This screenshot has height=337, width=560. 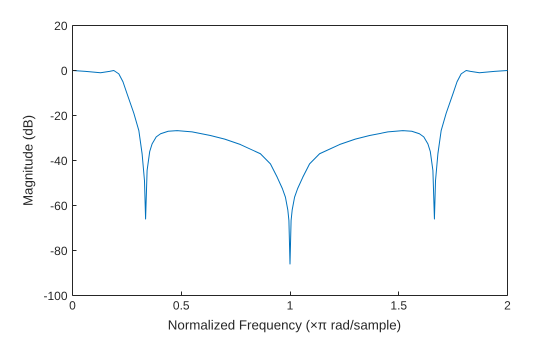 What do you see at coordinates (72, 305) in the screenshot?
I see `x-tick-label: 0` at bounding box center [72, 305].